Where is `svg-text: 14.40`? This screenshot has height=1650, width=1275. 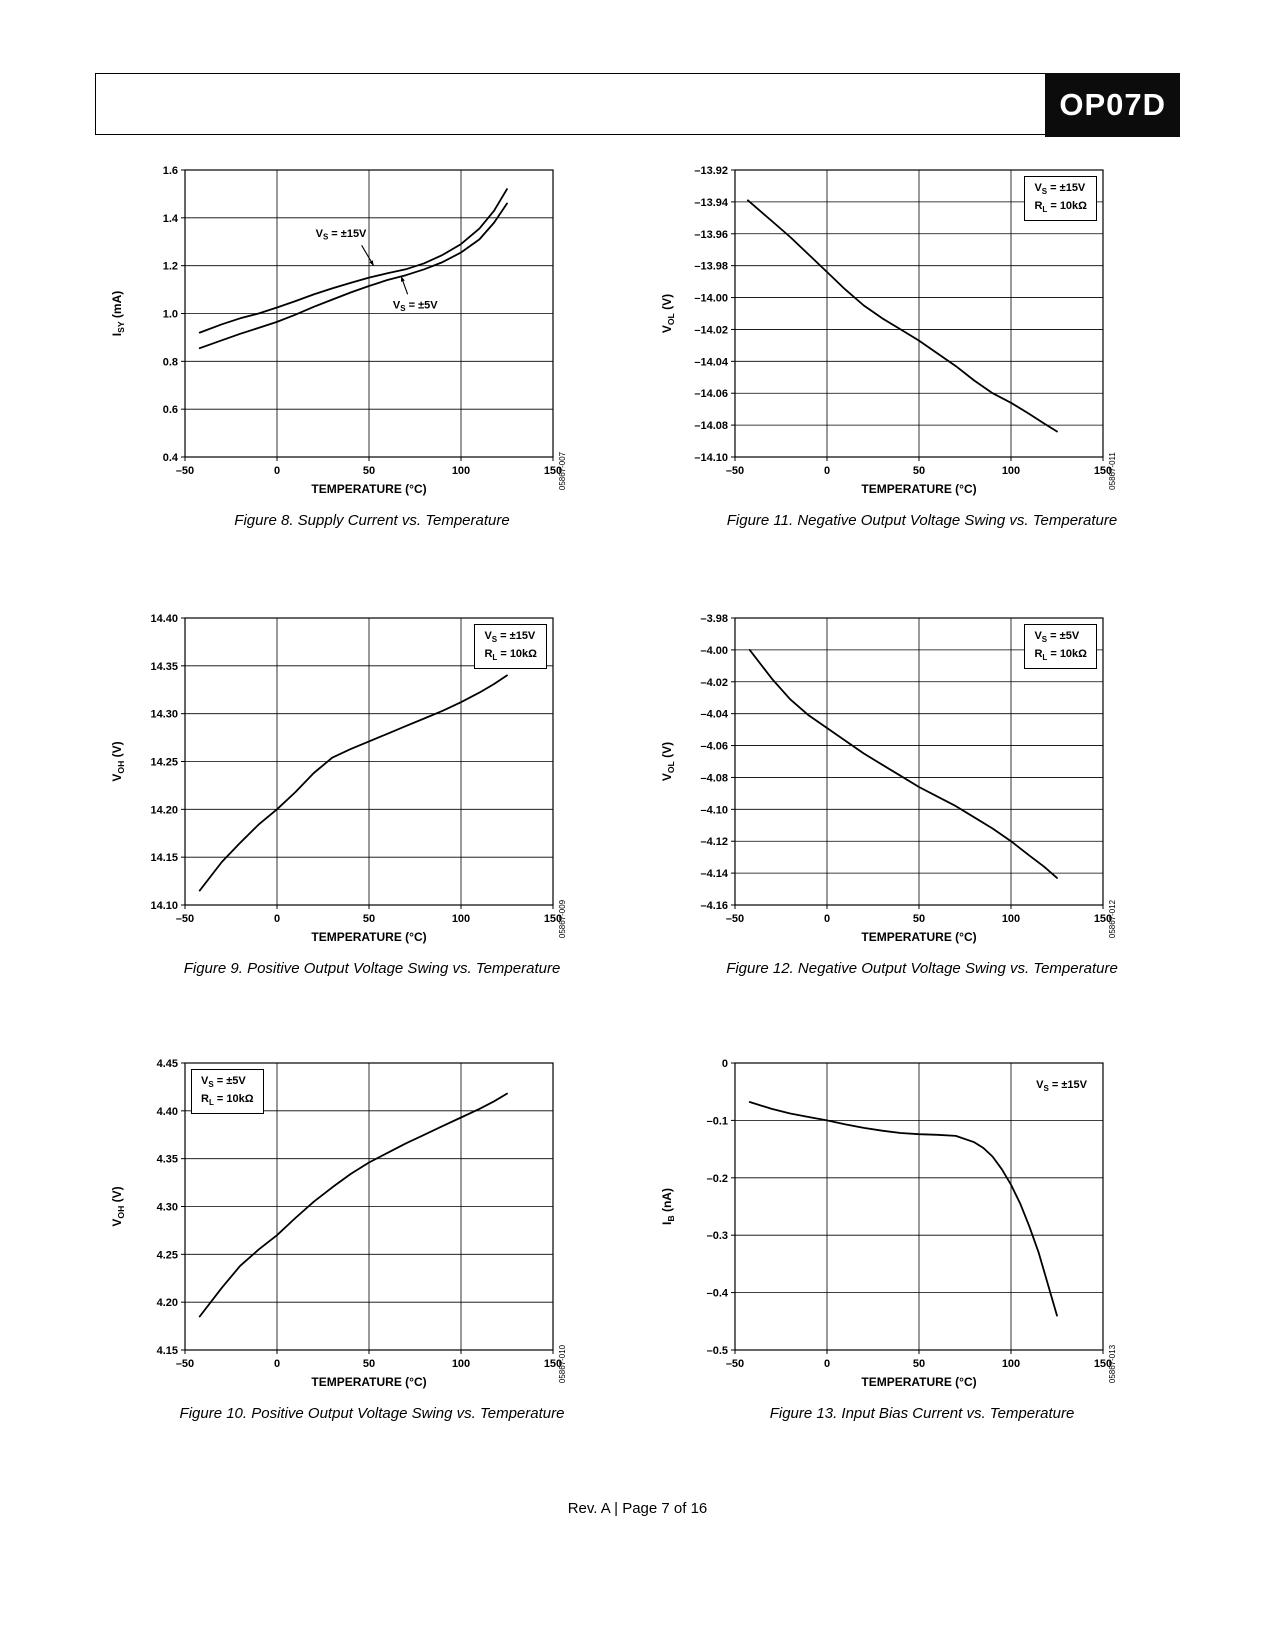
svg-text: 14.40 is located at coordinates (164, 619).